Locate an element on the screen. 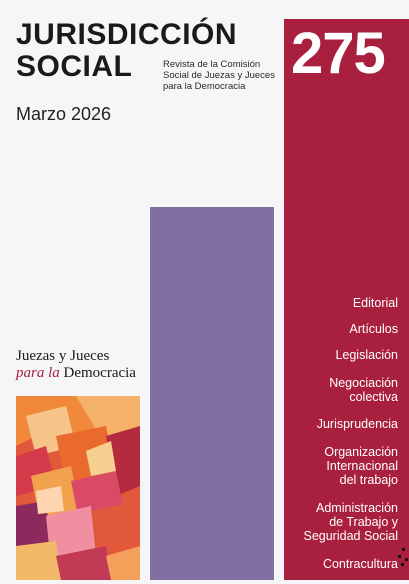 The width and height of the screenshot is (409, 584). decorative-dots is located at coordinates (403, 557).